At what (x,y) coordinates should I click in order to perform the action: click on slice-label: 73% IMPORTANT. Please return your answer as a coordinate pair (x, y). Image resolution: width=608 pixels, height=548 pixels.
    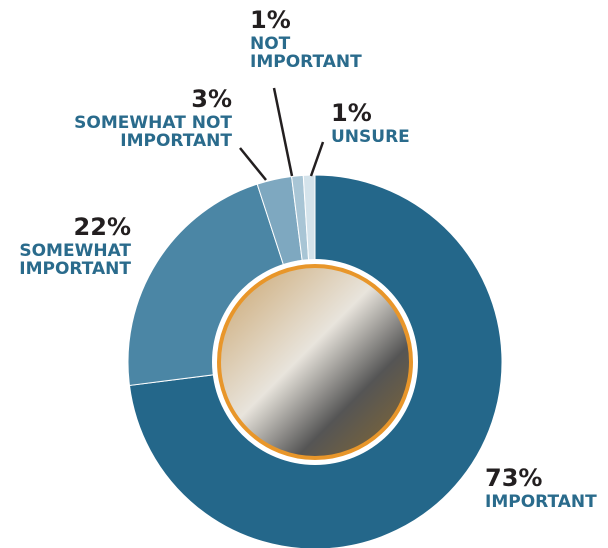
    Looking at the image, I should click on (546, 489).